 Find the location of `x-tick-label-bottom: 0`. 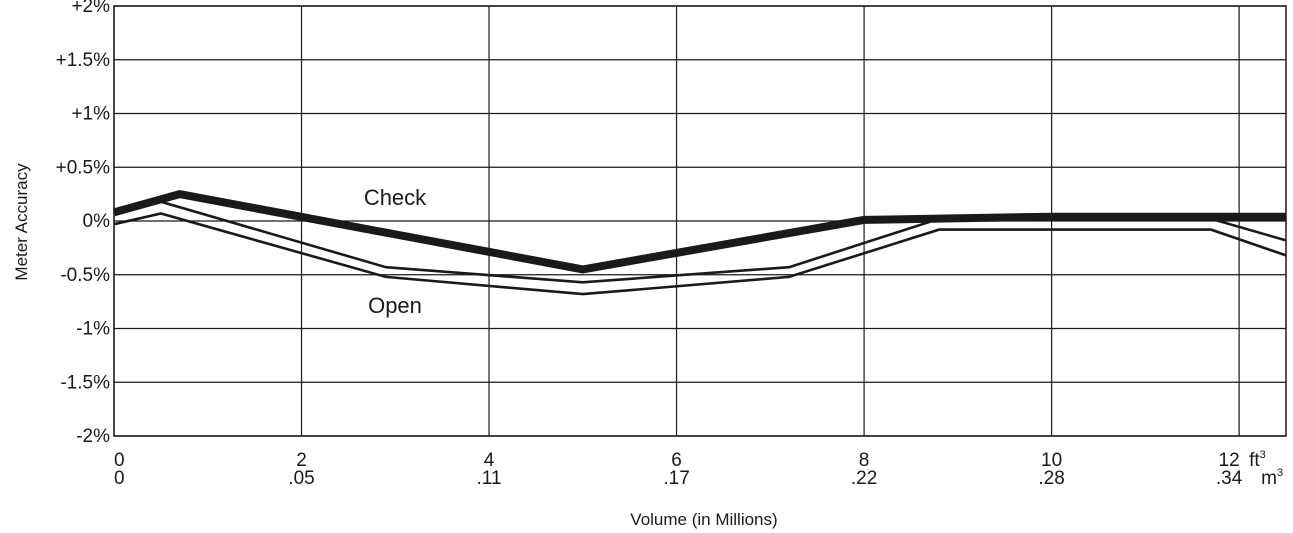

x-tick-label-bottom: 0 is located at coordinates (119, 478).